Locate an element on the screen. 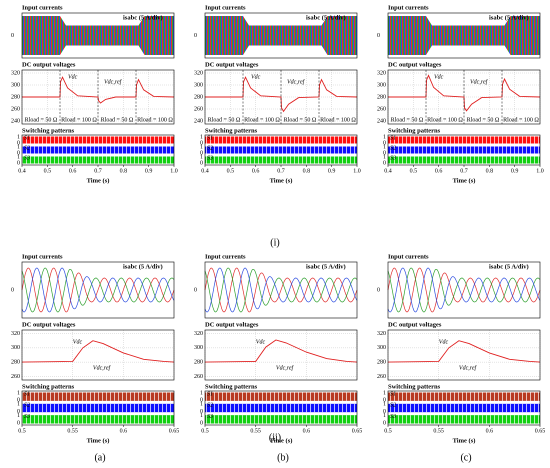 This screenshot has width=550, height=468. x-tick-label: 0.5 is located at coordinates (48, 171).